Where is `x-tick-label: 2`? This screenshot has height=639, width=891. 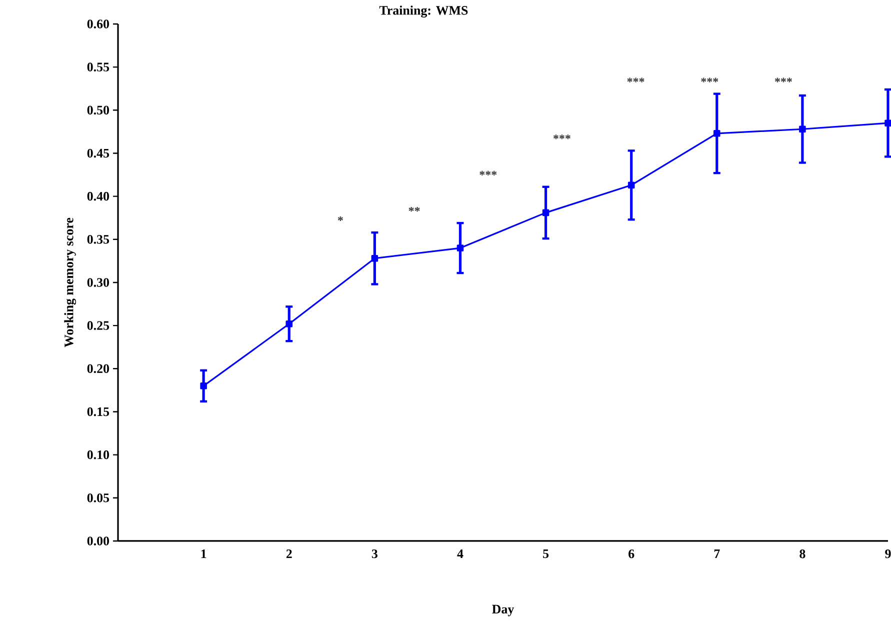 x-tick-label: 2 is located at coordinates (289, 553).